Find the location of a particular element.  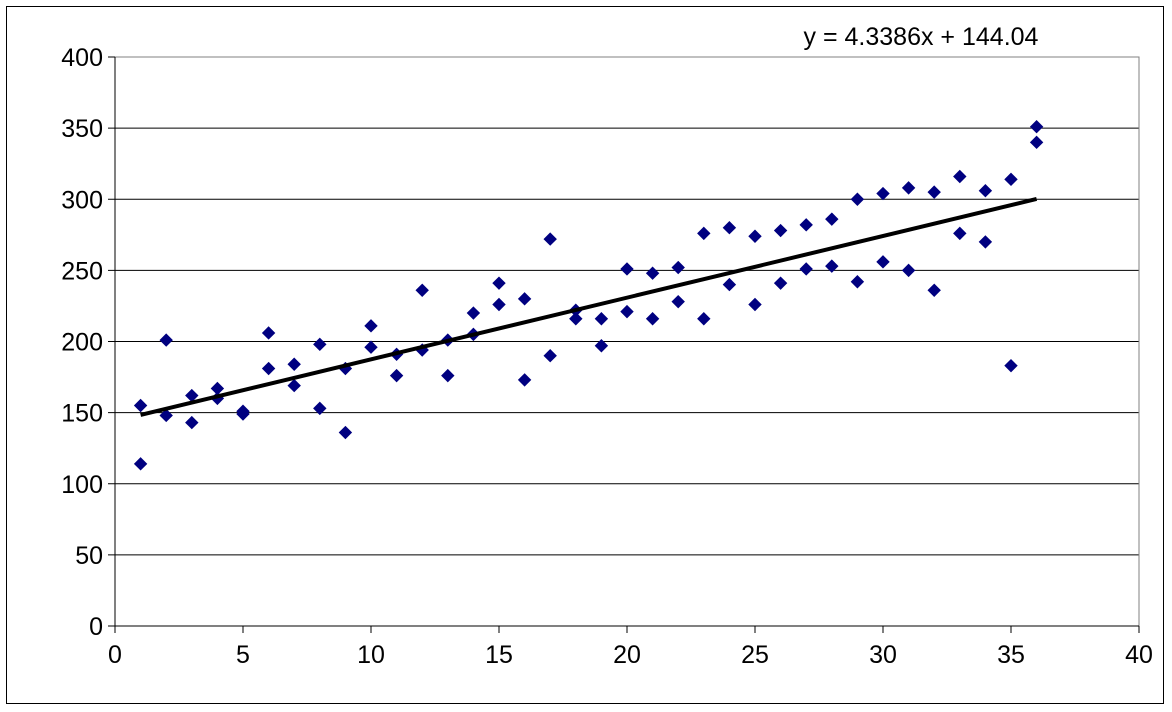

x-tick-label: 40 is located at coordinates (1139, 655).